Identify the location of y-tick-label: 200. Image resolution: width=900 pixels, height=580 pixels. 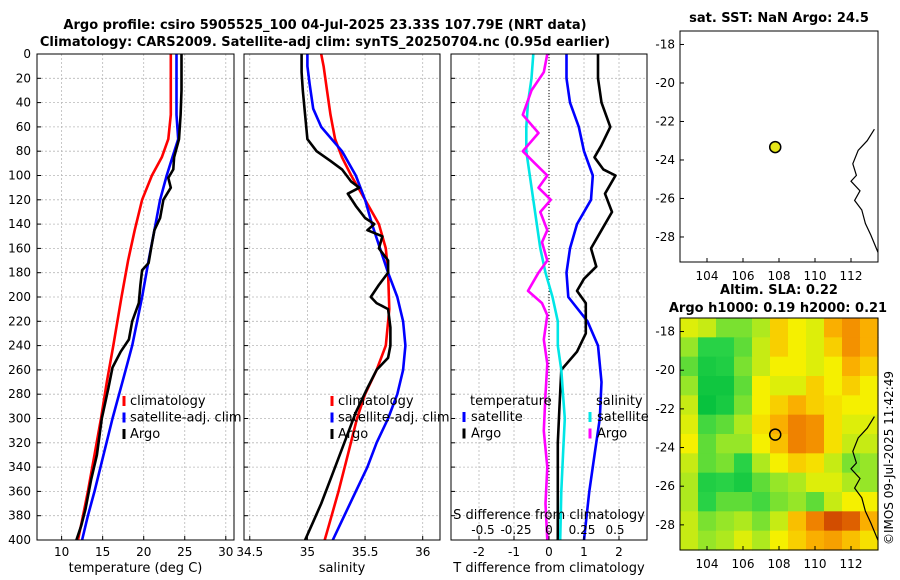
(19, 297).